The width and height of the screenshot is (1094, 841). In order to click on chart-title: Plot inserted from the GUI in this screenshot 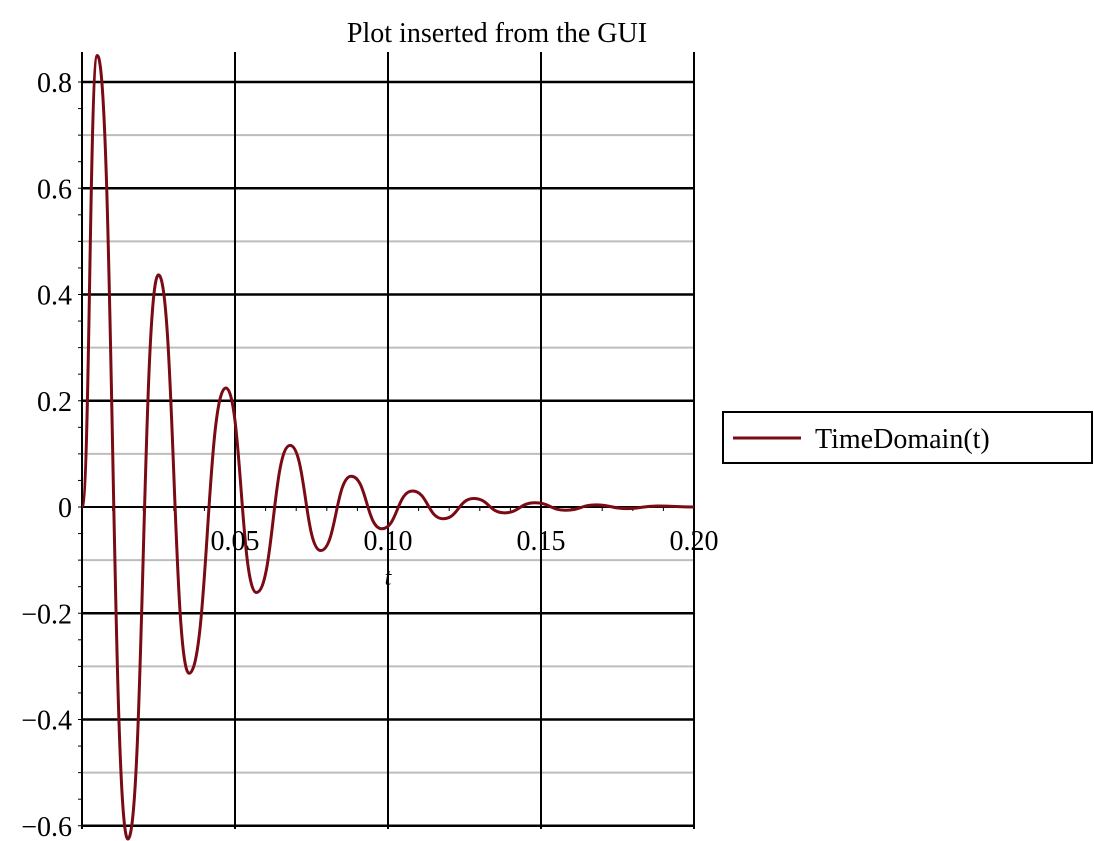, I will do `click(497, 33)`.